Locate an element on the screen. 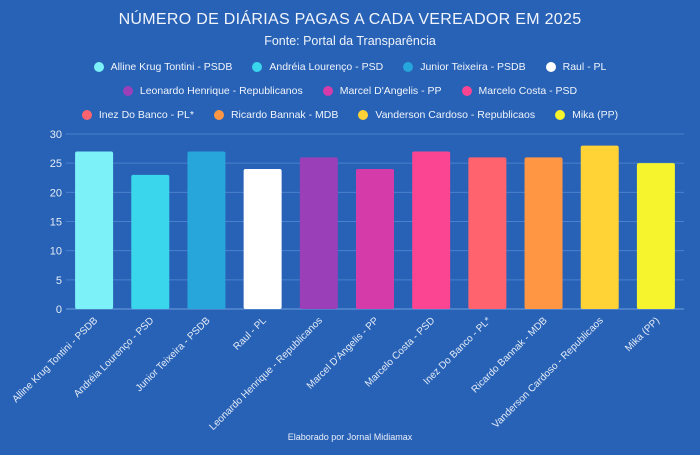 The height and width of the screenshot is (455, 700). legend-item: Alline Krug Tontini - PSDB is located at coordinates (163, 67).